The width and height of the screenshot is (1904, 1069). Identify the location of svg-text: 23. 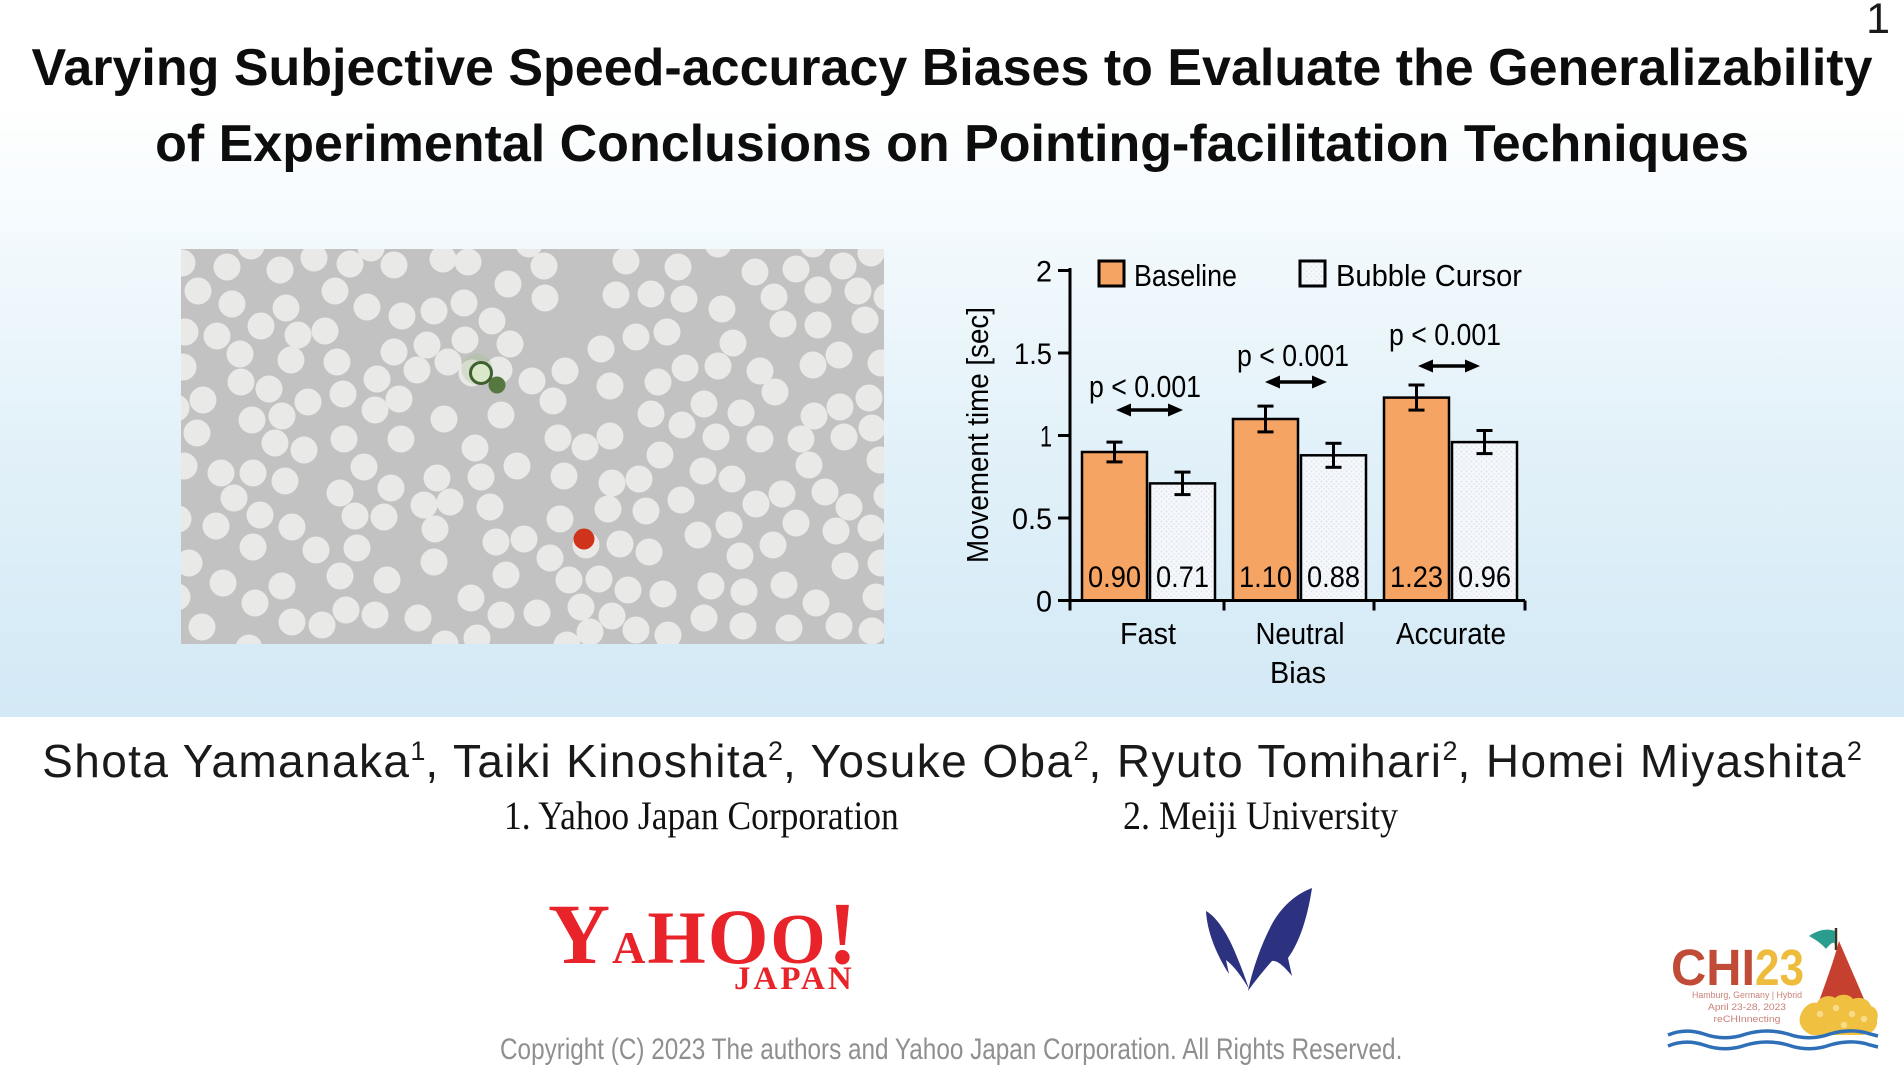
(1779, 967).